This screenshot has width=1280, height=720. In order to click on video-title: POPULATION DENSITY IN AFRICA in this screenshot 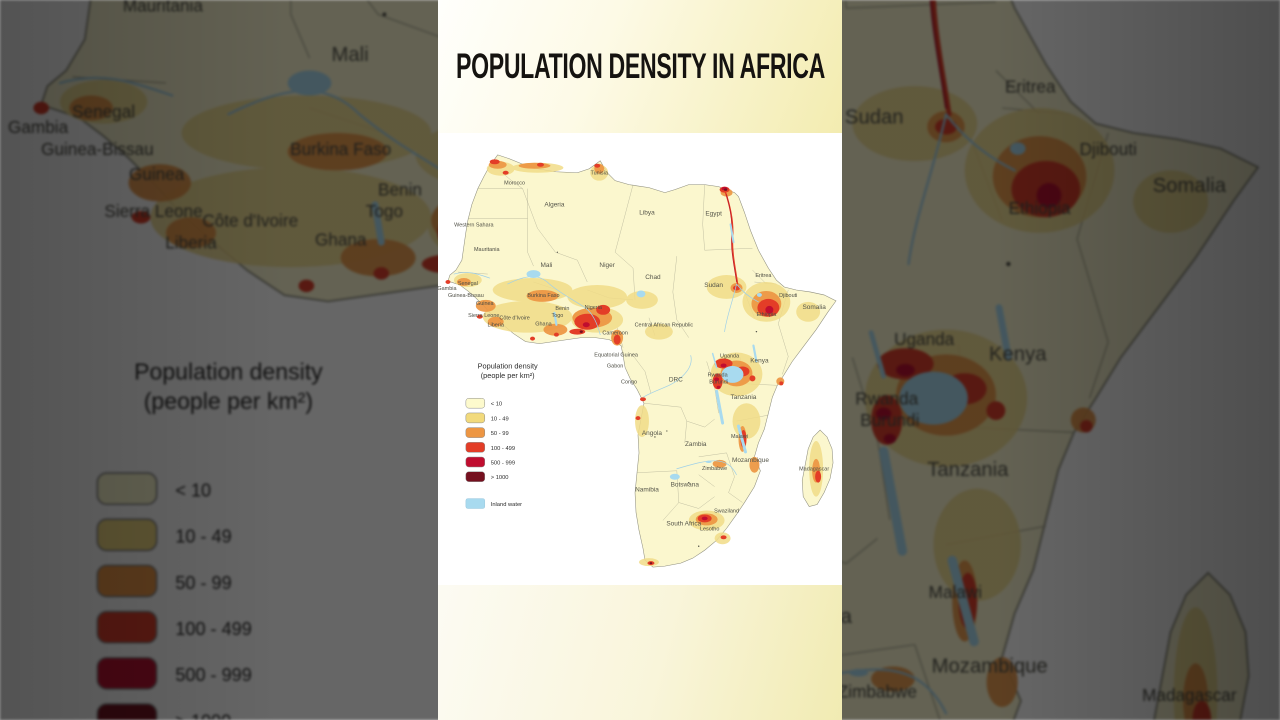, I will do `click(640, 66)`.